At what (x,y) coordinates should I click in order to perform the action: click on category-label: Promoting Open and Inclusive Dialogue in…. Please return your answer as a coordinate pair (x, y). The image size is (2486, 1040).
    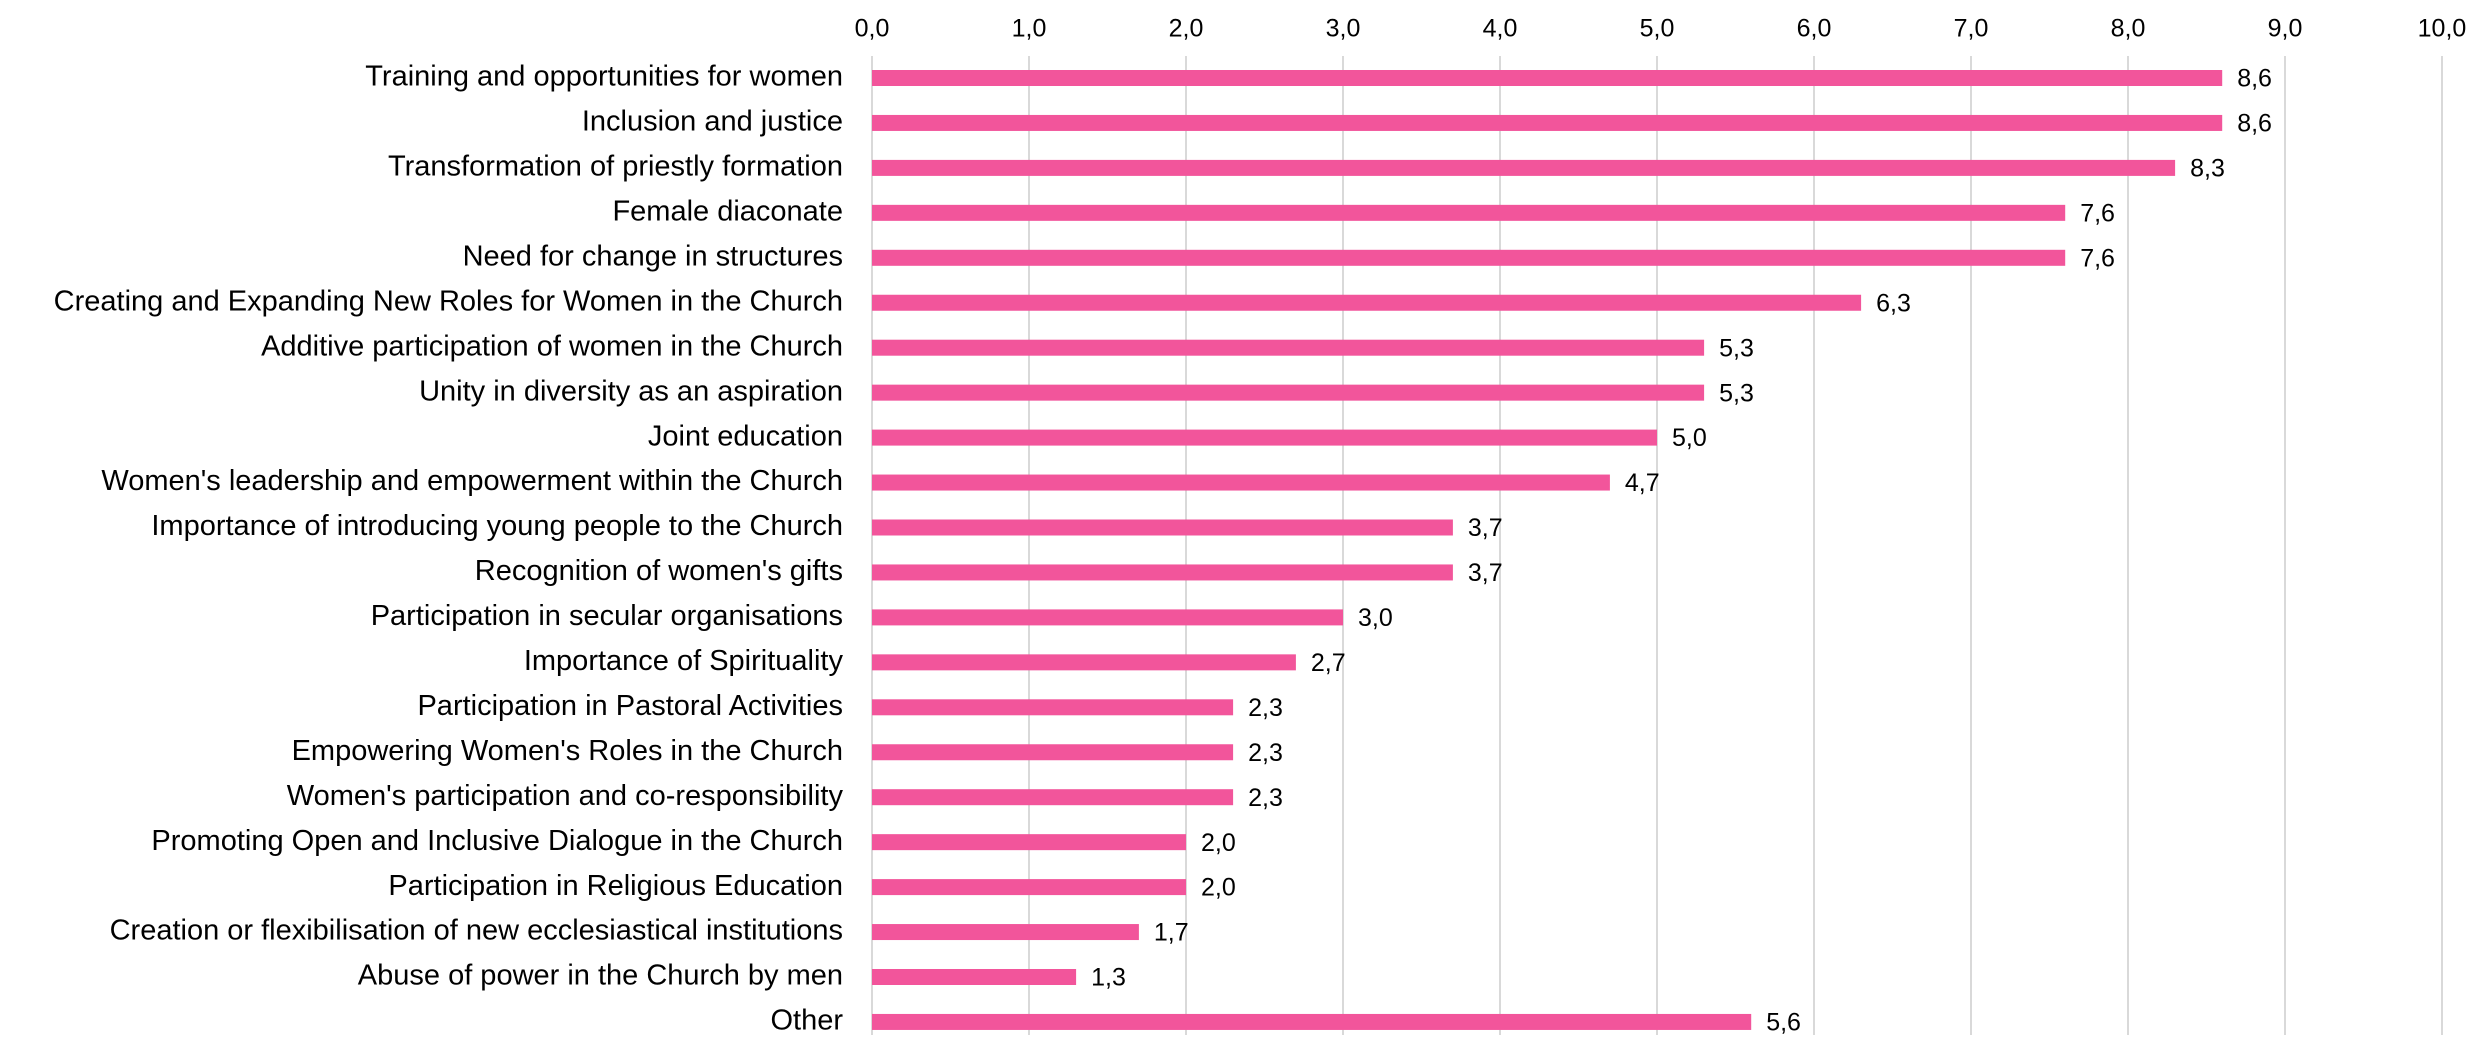
    Looking at the image, I should click on (497, 841).